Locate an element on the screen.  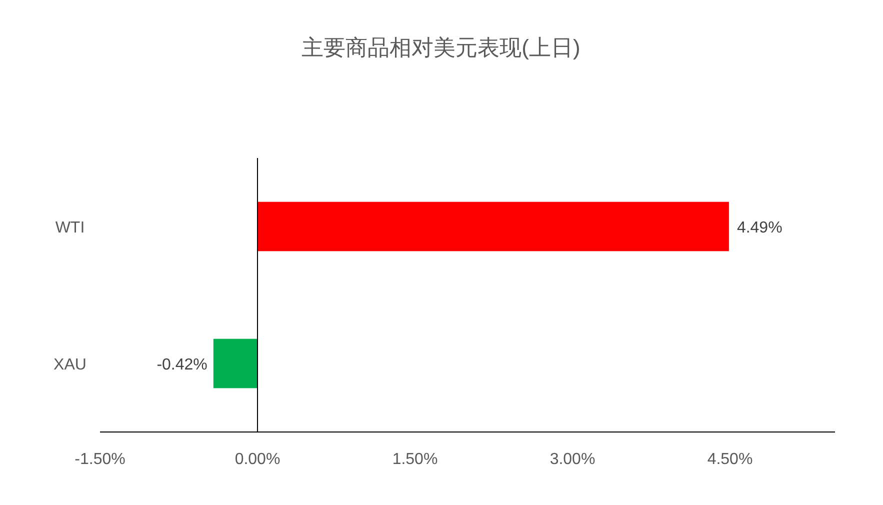
y-tick-label: XAU is located at coordinates (70, 365).